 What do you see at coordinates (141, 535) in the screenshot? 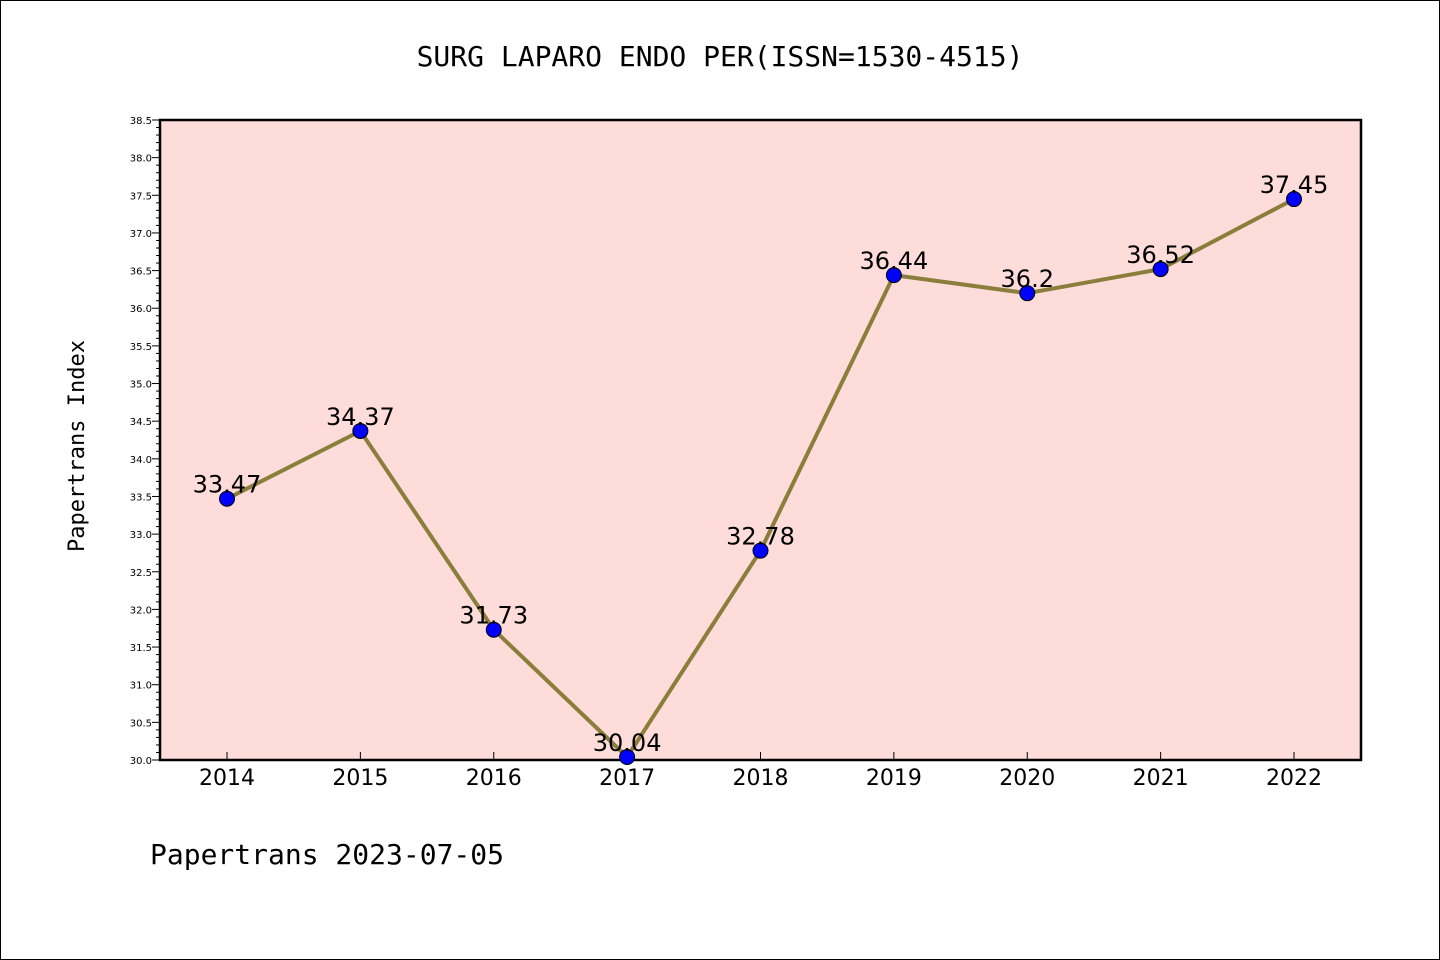
I see `y-tick-label: 33.0` at bounding box center [141, 535].